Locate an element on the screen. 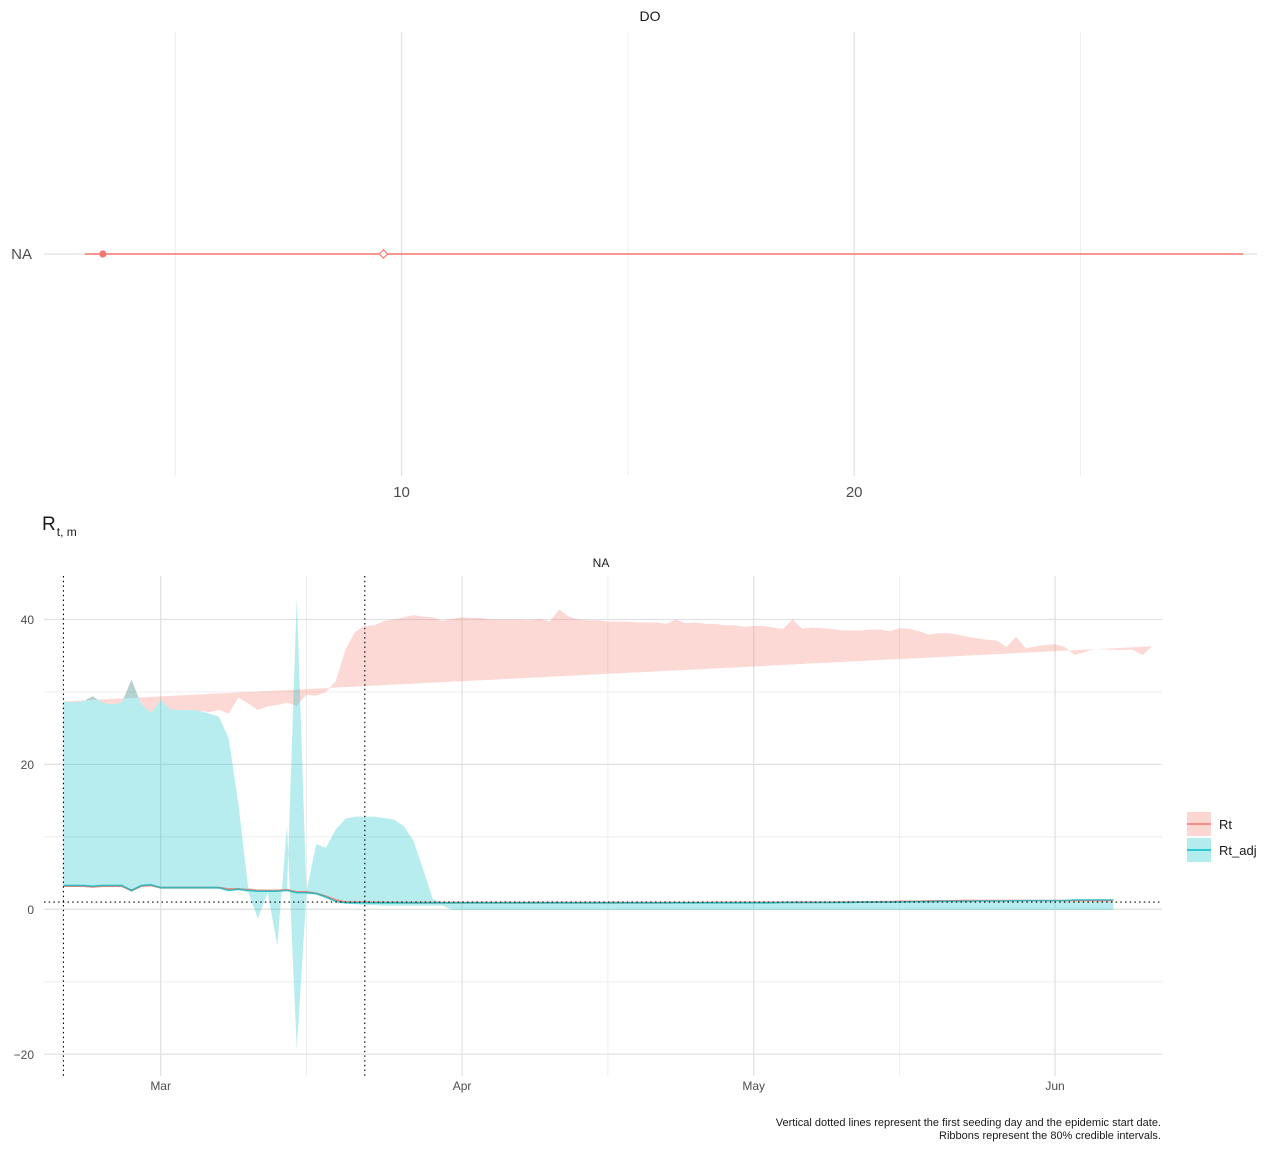  y-tick-label: 40 is located at coordinates (28, 620).